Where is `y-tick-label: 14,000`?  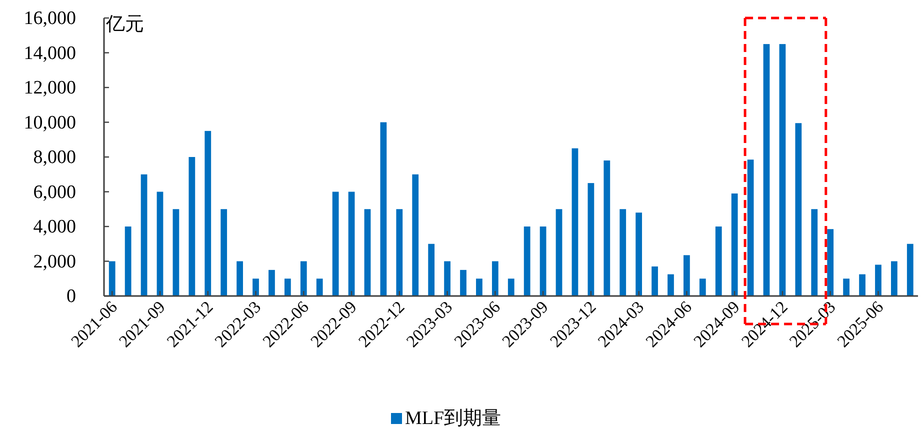
y-tick-label: 14,000 is located at coordinates (50, 53).